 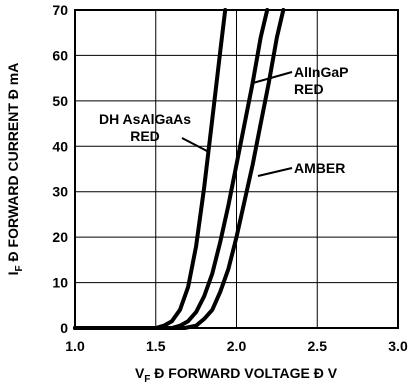 What do you see at coordinates (243, 373) in the screenshot?
I see `x-axis-title-text: Ð FORWARD VOLTAGE Ð V` at bounding box center [243, 373].